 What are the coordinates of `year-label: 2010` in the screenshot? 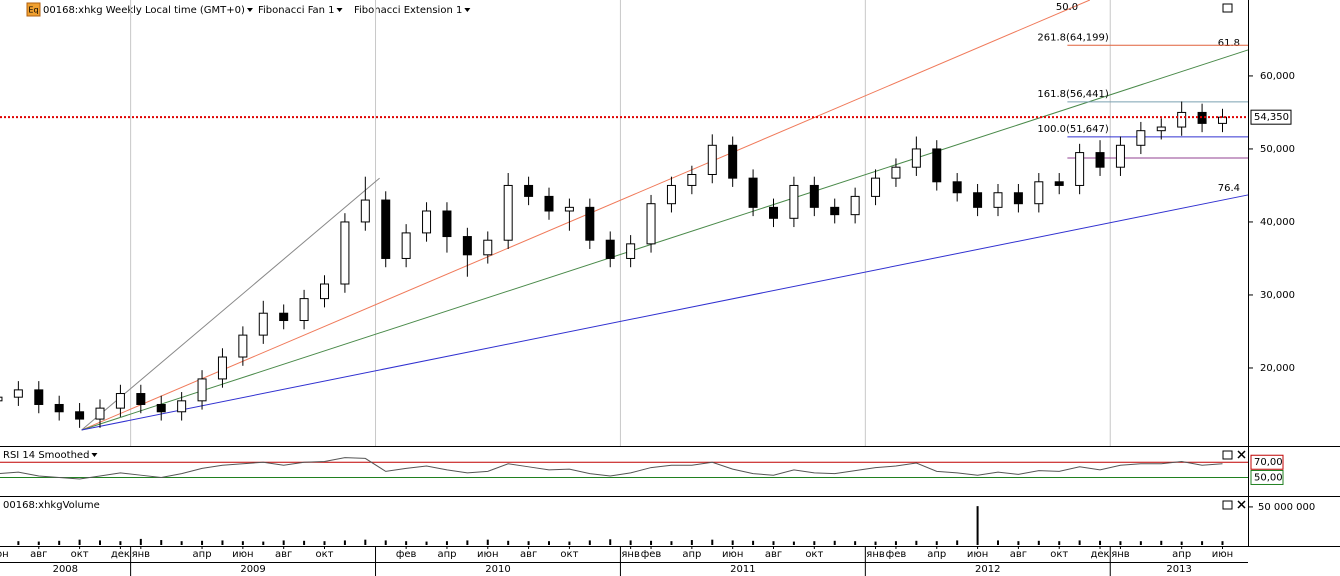 It's located at (497, 569).